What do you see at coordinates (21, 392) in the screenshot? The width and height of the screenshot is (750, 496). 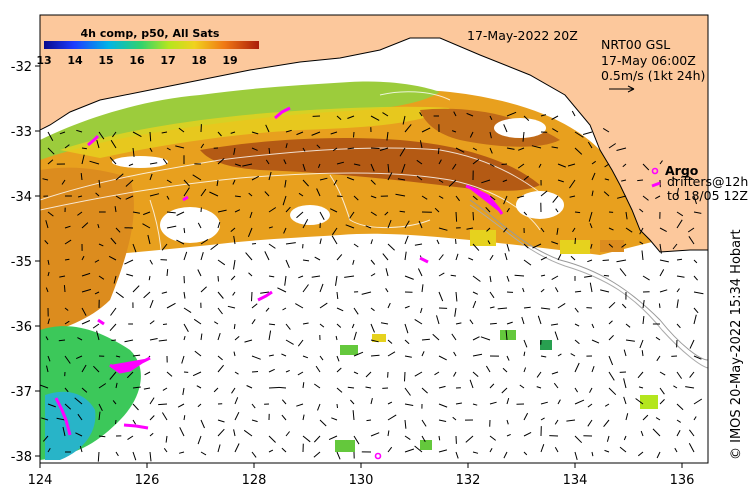 I see `y-tick-label: -37` at bounding box center [21, 392].